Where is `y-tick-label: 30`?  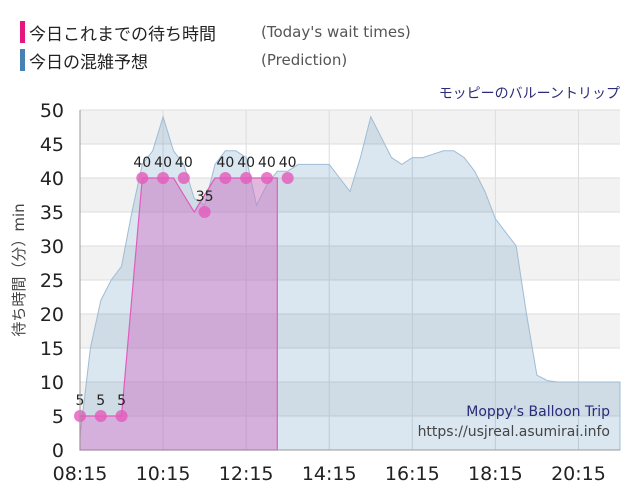 y-tick-label: 30 is located at coordinates (52, 247).